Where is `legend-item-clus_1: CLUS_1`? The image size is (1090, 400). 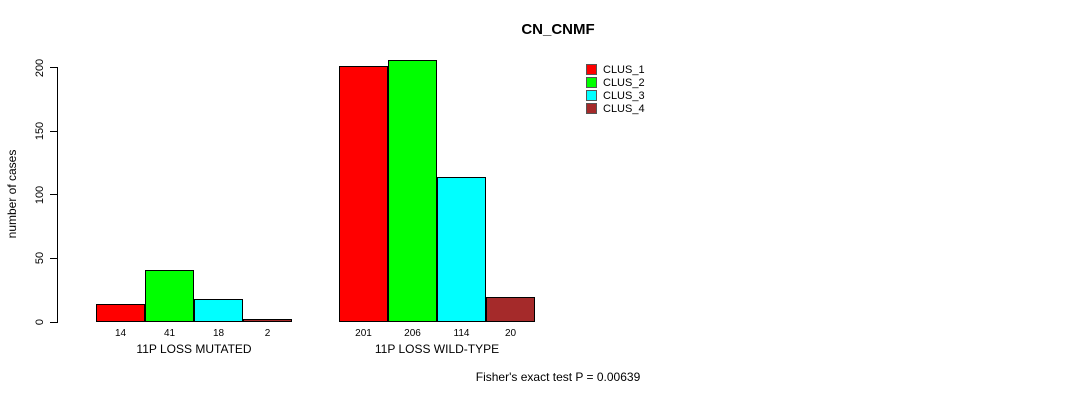
legend-item-clus_1: CLUS_1 is located at coordinates (615, 69).